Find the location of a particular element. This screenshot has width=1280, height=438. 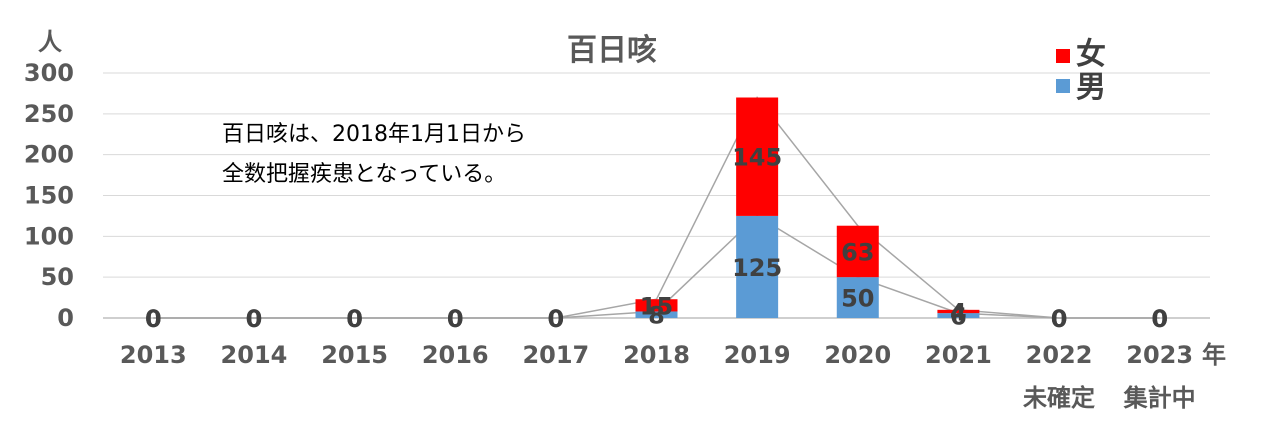

y-tick-label: 250 is located at coordinates (49, 114).